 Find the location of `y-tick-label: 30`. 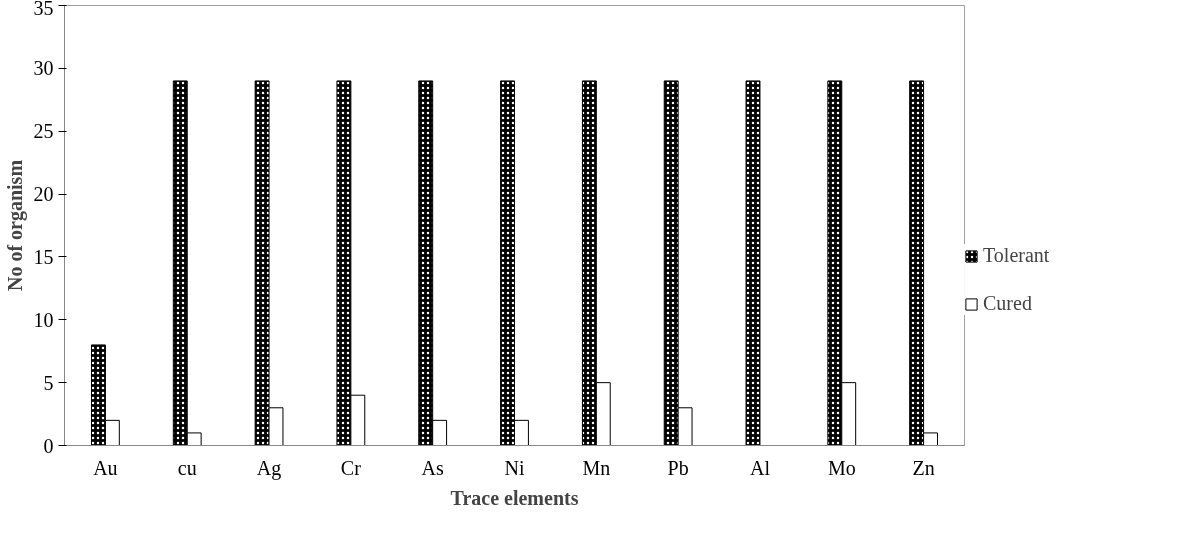

y-tick-label: 30 is located at coordinates (43, 68).